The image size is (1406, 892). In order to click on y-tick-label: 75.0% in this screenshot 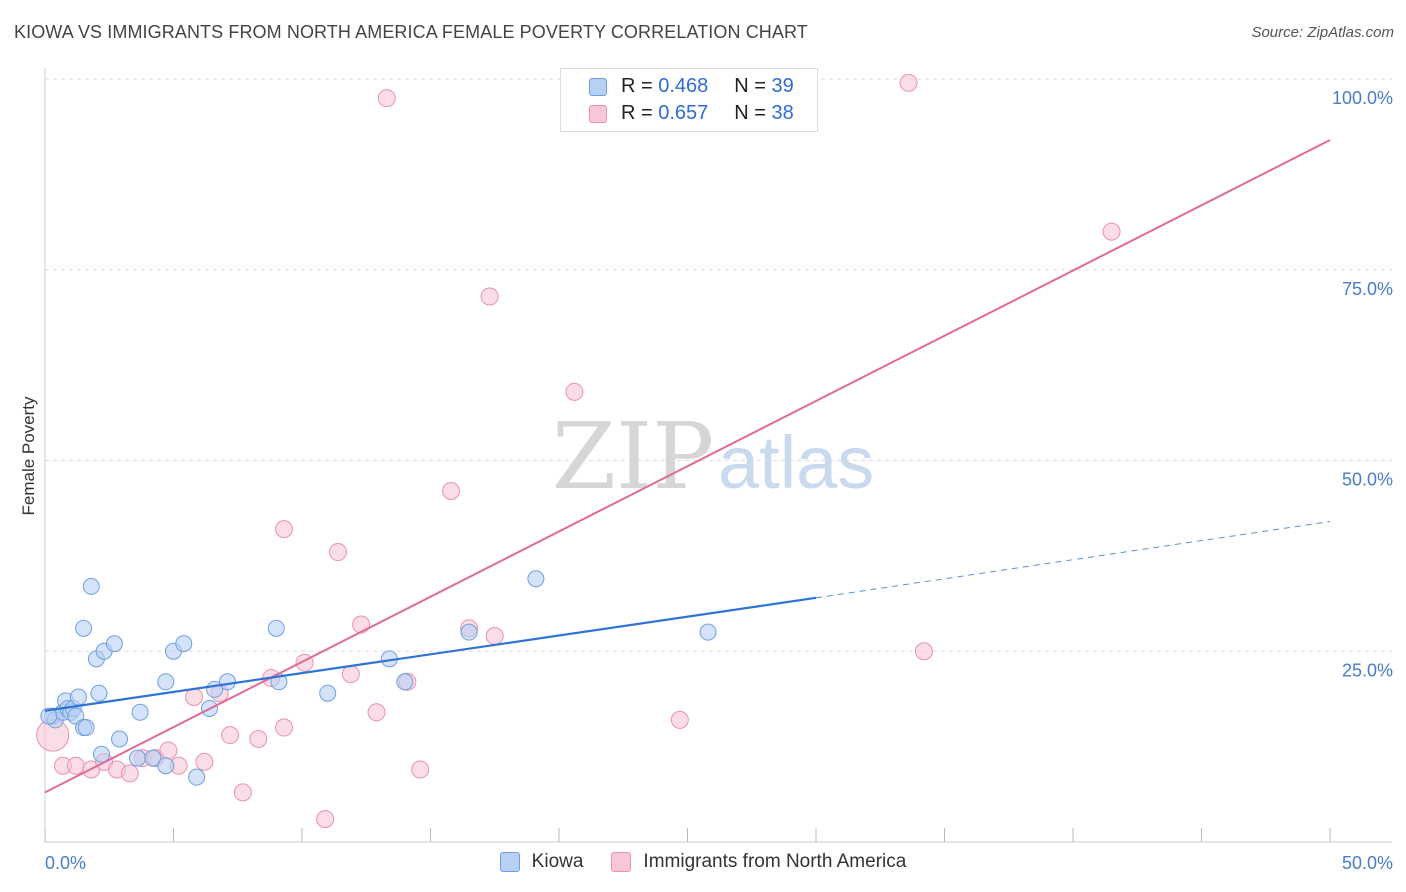, I will do `click(1367, 289)`.